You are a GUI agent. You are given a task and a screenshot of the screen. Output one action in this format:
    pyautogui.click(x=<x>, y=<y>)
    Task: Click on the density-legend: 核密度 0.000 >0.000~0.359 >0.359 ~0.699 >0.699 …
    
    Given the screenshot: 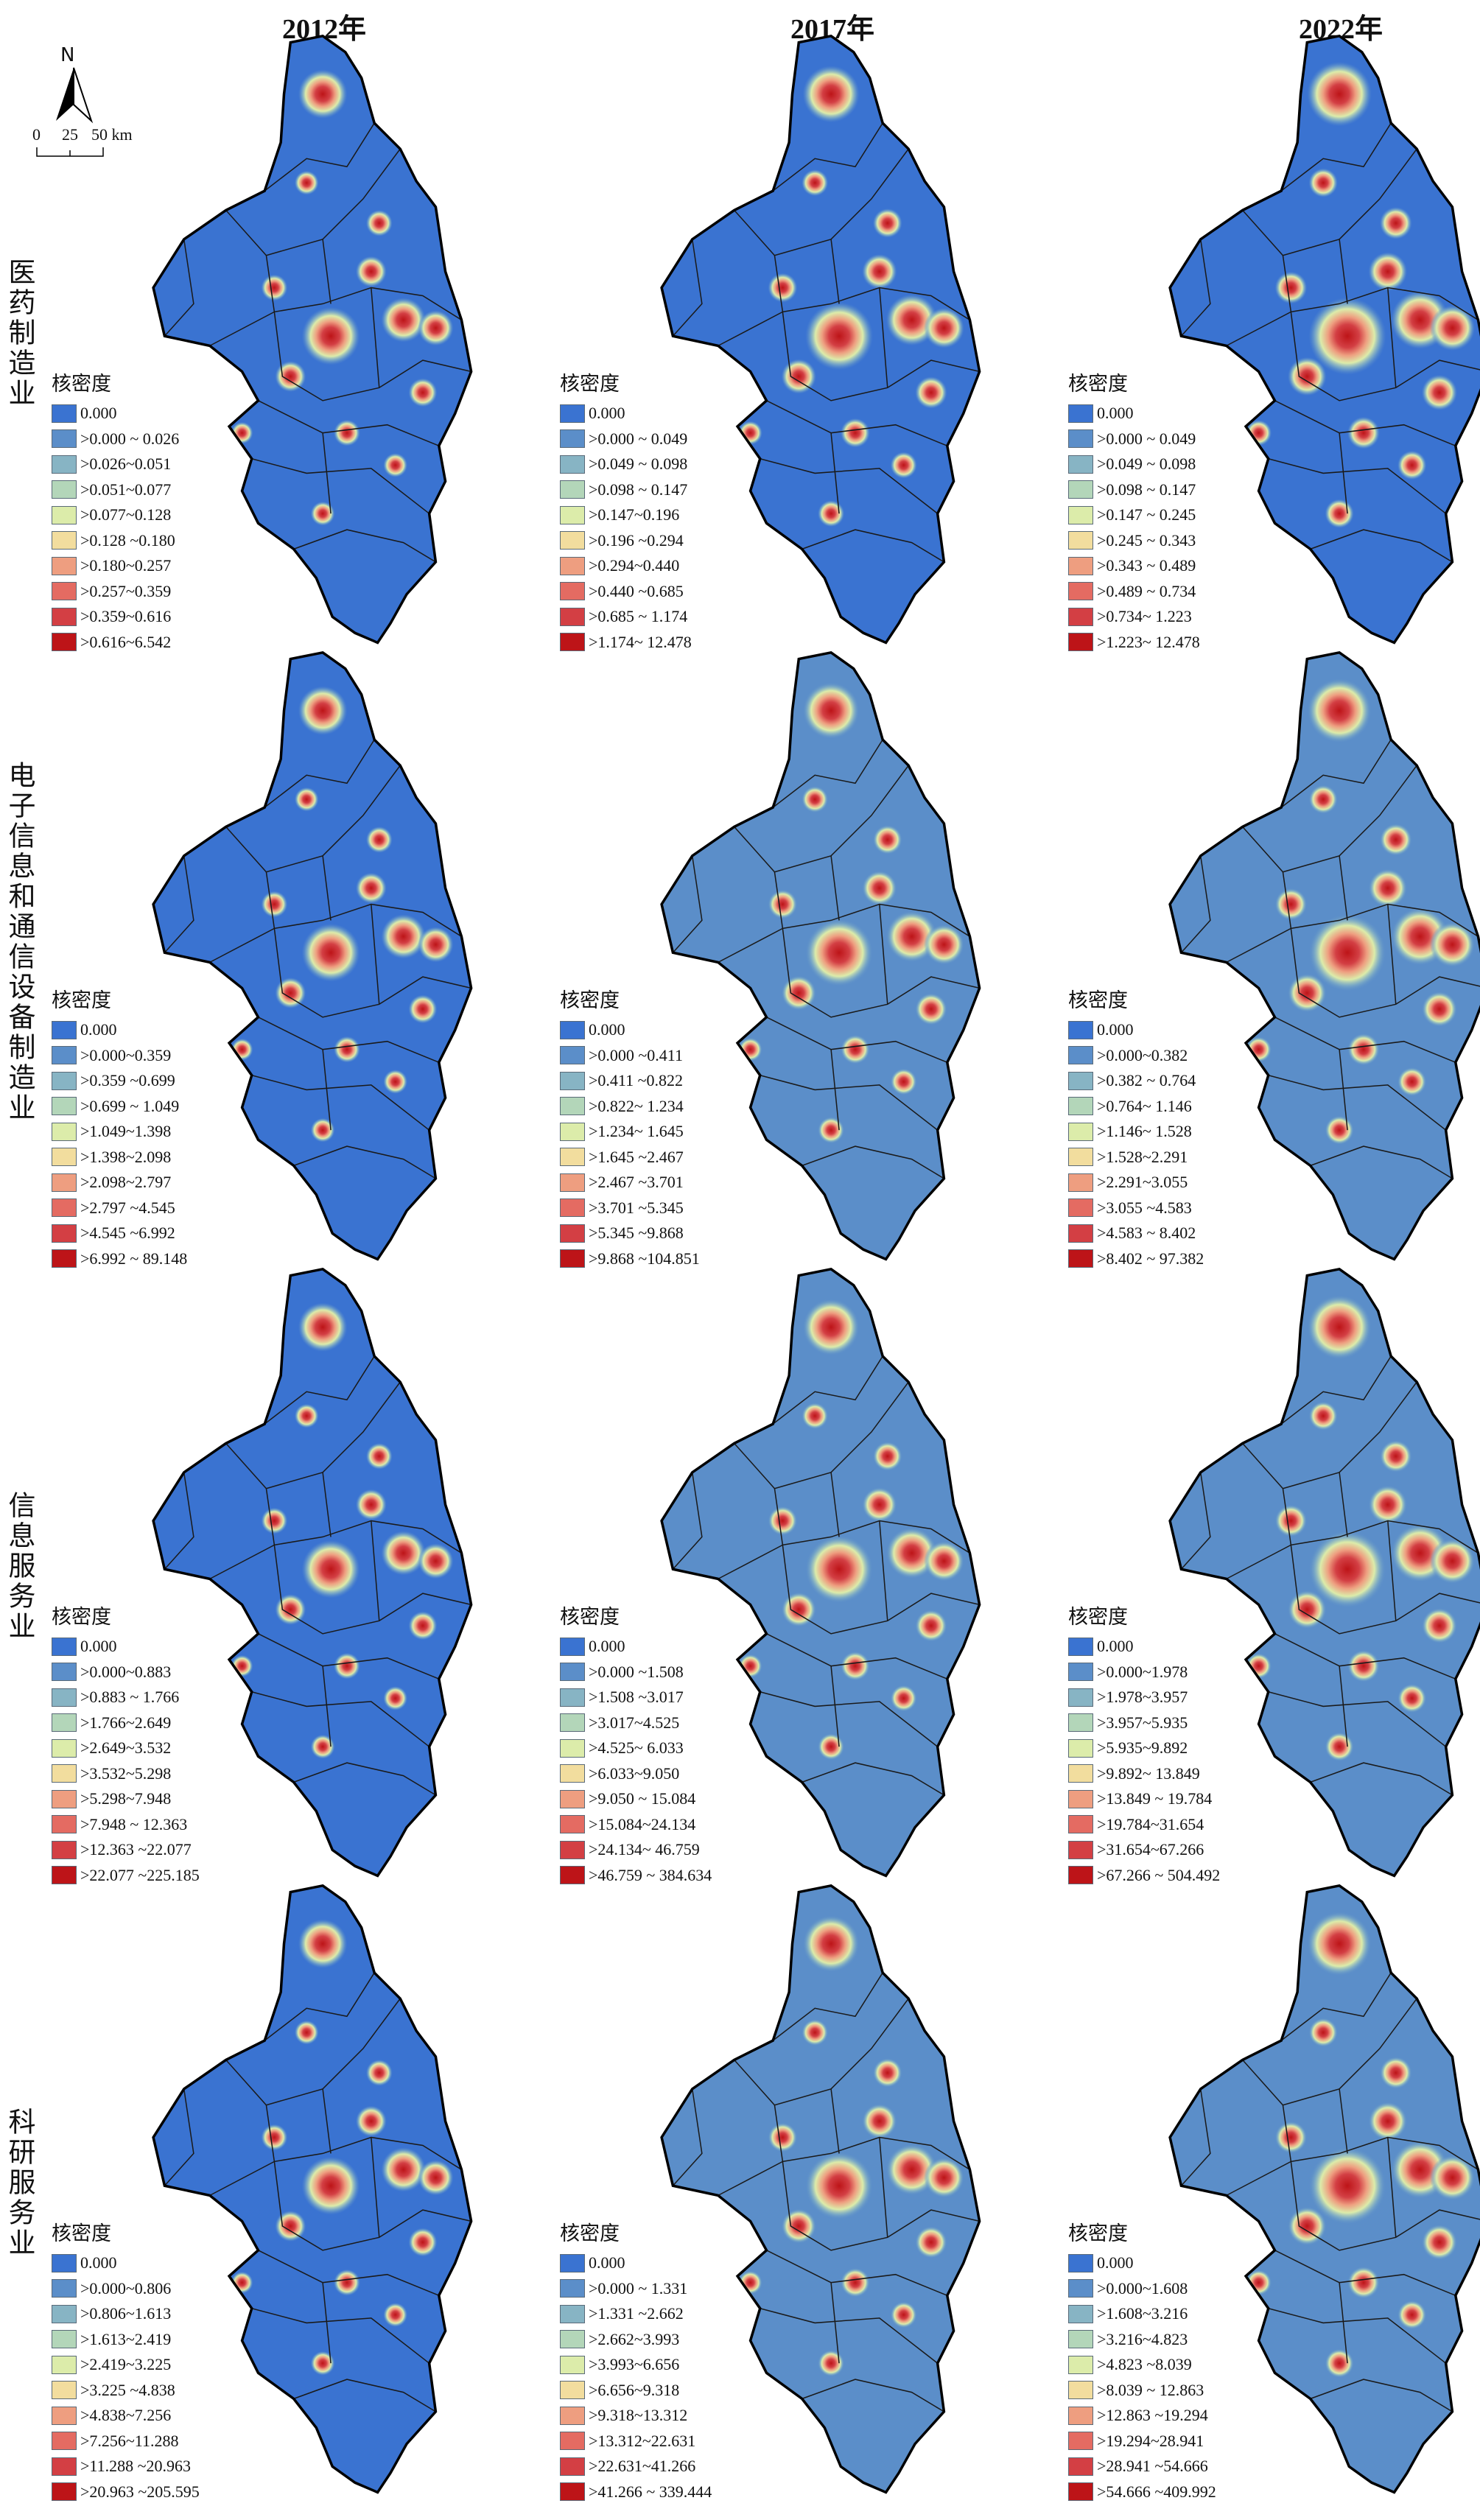 What is the action you would take?
    pyautogui.click(x=119, y=1127)
    